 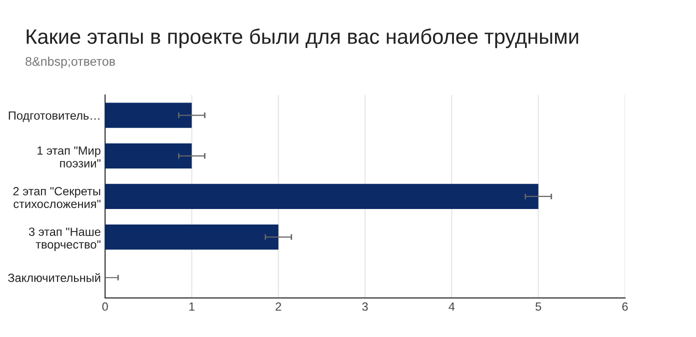 I want to click on chart-subtitle: 8&nbsp;ответов, so click(x=70, y=62).